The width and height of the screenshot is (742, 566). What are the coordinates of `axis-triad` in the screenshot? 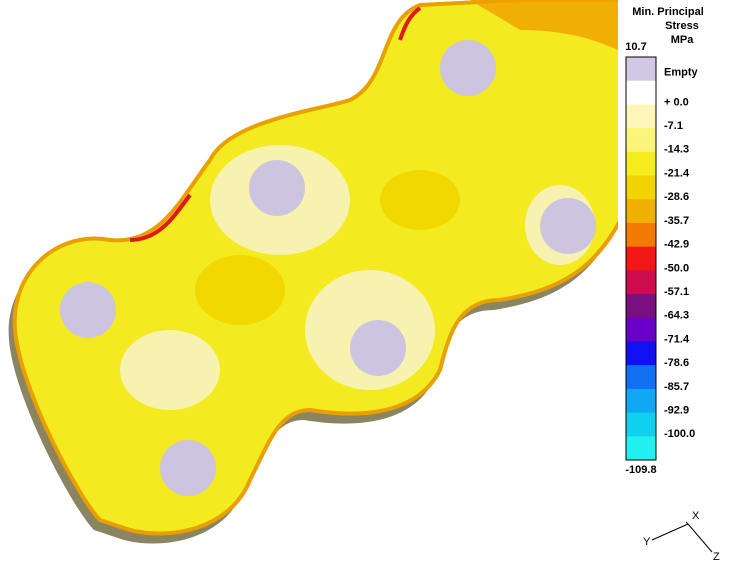 It's located at (682, 537).